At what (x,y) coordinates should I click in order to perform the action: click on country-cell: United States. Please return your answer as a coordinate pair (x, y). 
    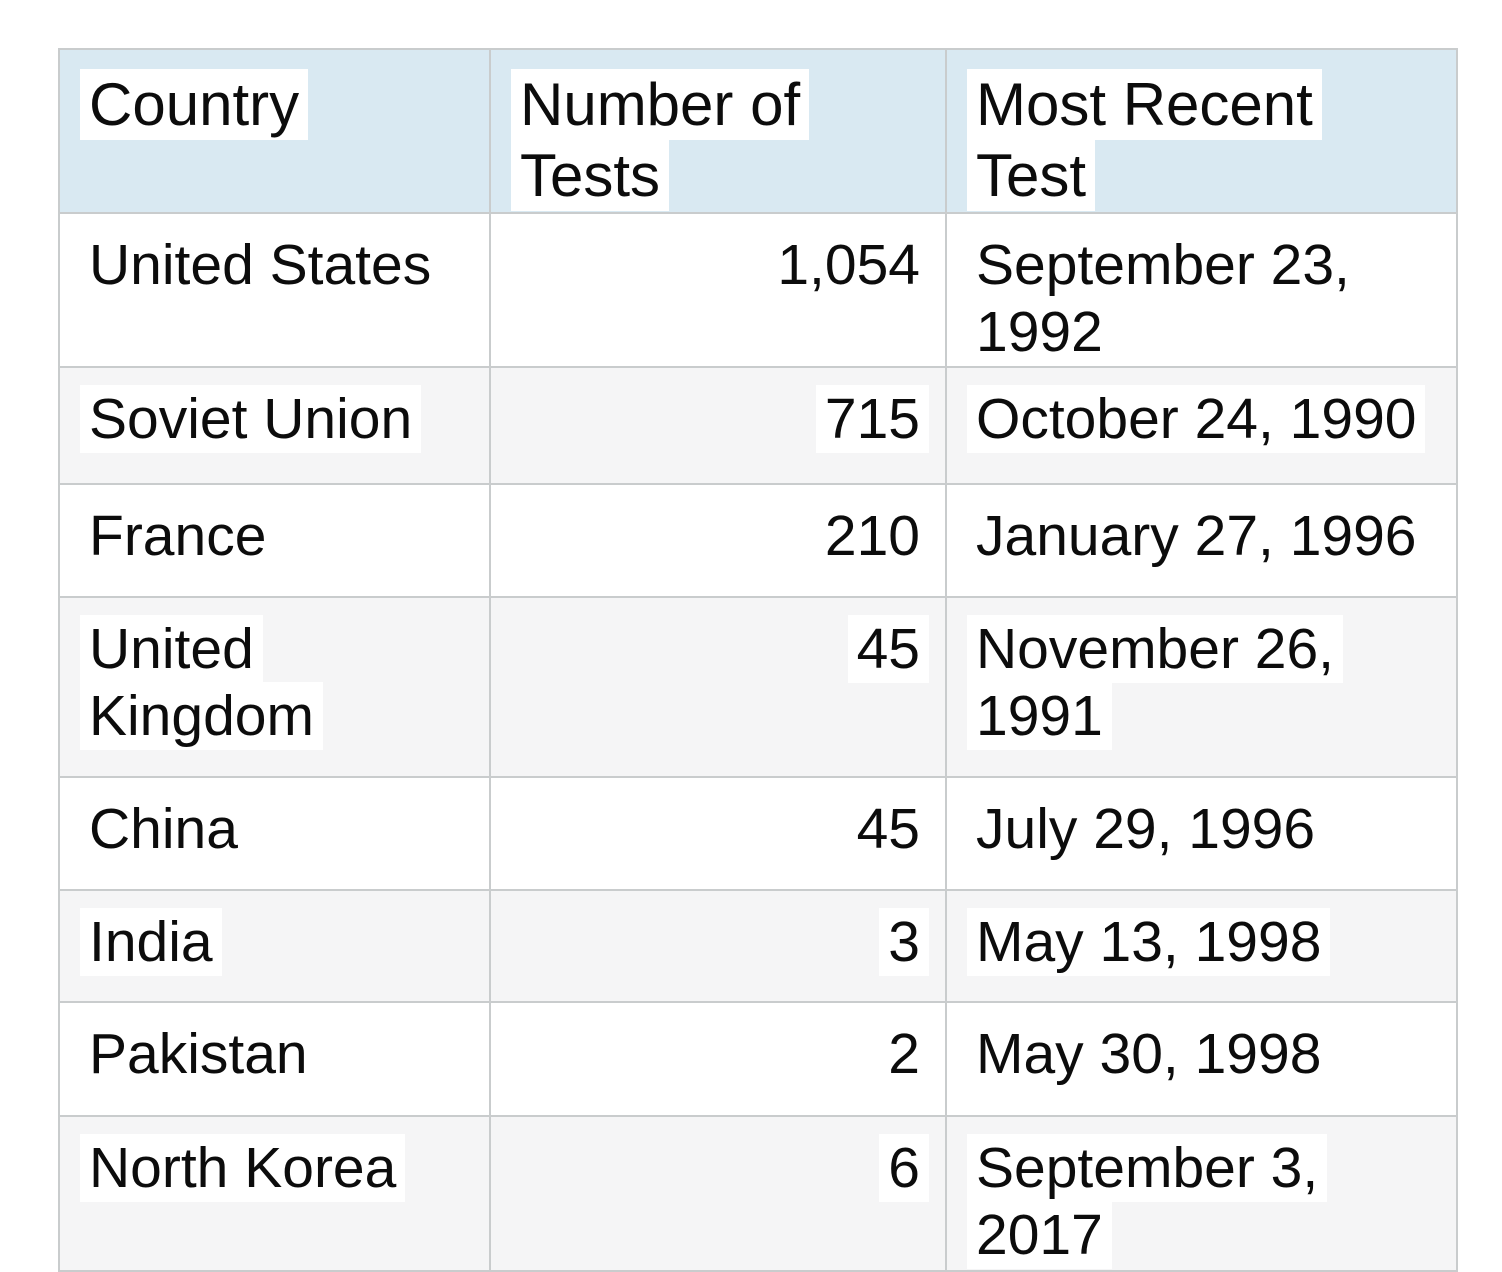
    Looking at the image, I should click on (274, 290).